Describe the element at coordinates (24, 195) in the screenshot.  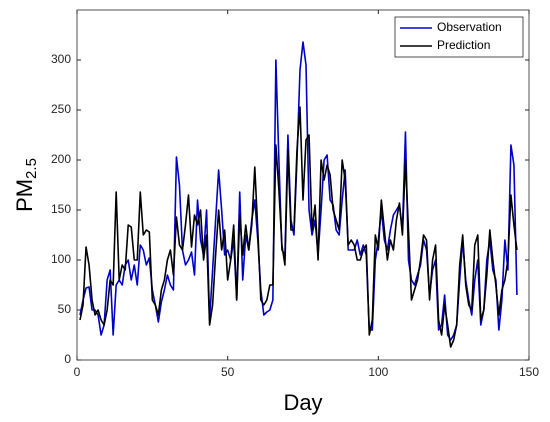
I see `y-axis-label-main: PM` at that location.